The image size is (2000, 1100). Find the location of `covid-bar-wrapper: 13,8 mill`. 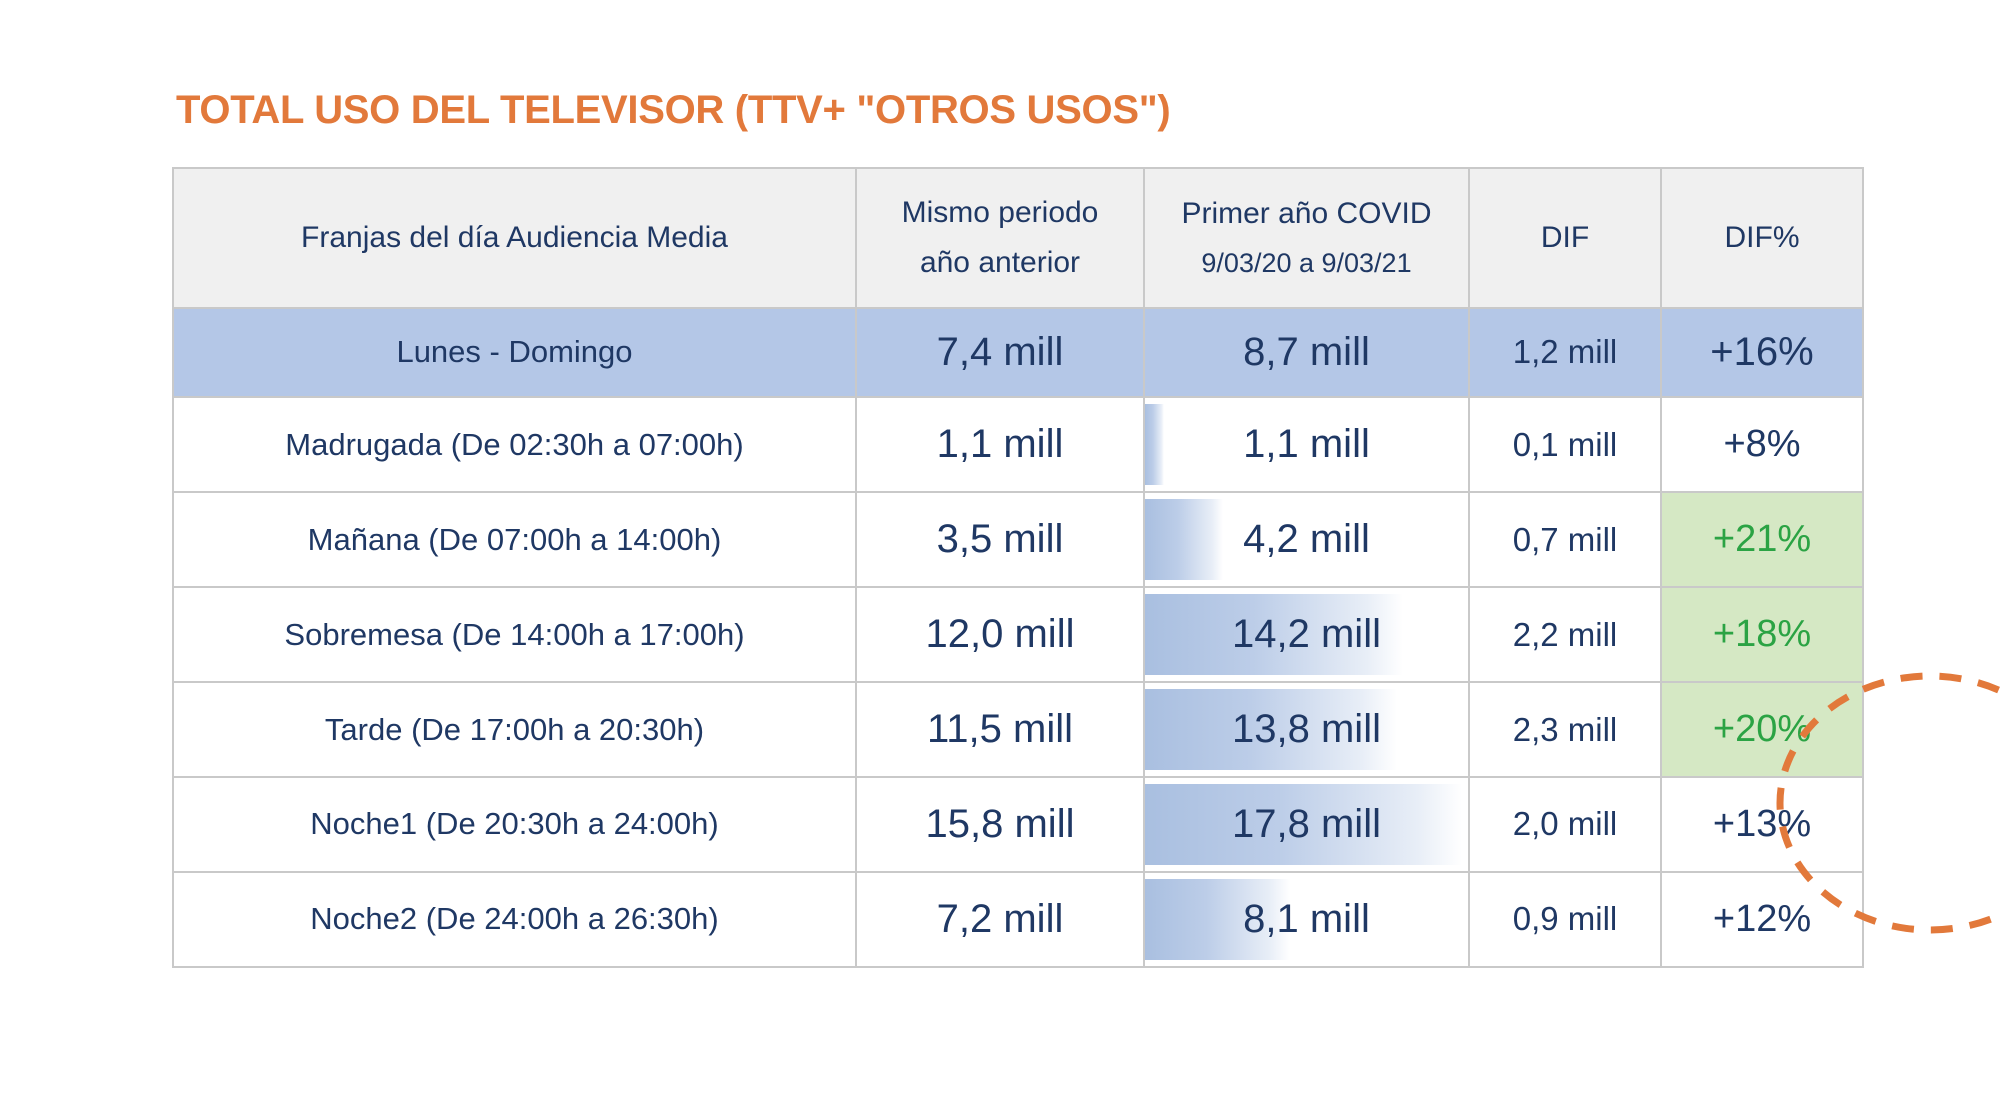

covid-bar-wrapper: 13,8 mill is located at coordinates (1306, 729).